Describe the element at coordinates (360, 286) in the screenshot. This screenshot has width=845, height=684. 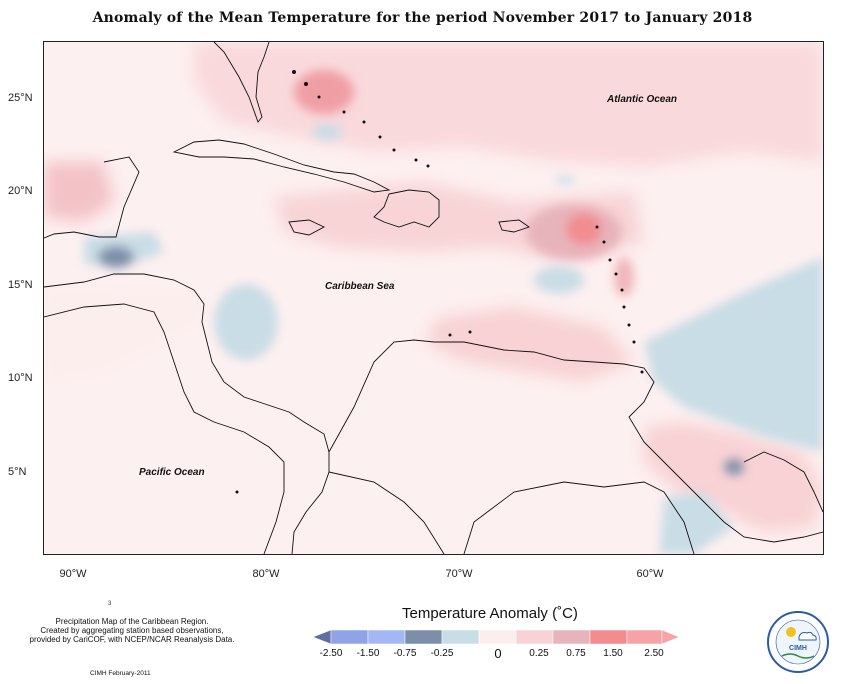
I see `caribbean-sea-label: Caribbean Sea` at that location.